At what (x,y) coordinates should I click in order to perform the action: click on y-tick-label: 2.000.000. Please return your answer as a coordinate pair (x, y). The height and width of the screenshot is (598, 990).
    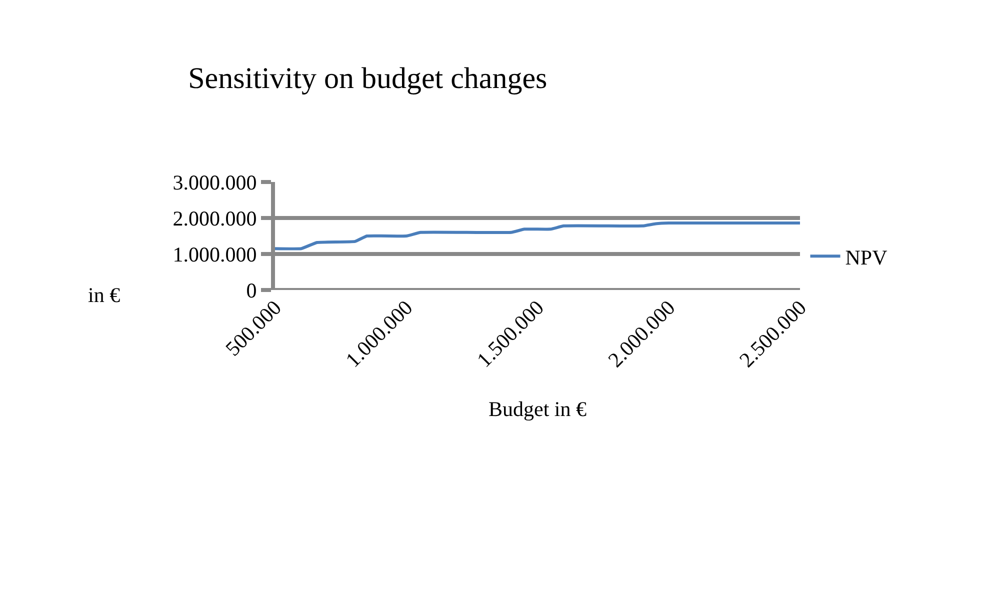
    Looking at the image, I should click on (214, 218).